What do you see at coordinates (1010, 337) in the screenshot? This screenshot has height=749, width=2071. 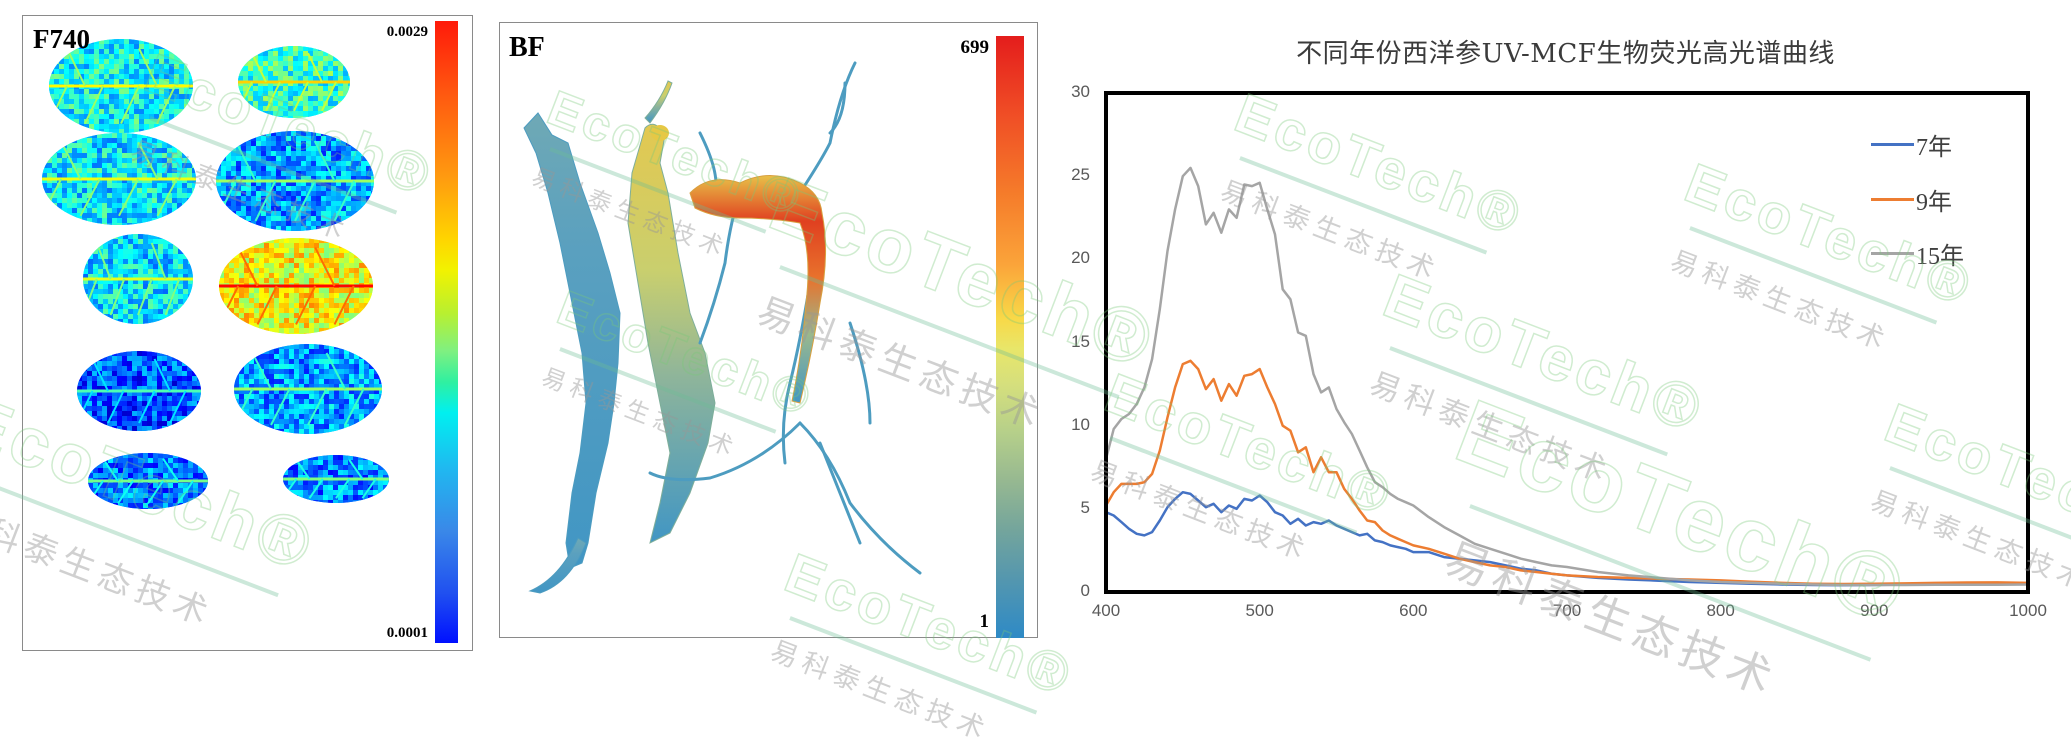 I see `bf-colorbar` at bounding box center [1010, 337].